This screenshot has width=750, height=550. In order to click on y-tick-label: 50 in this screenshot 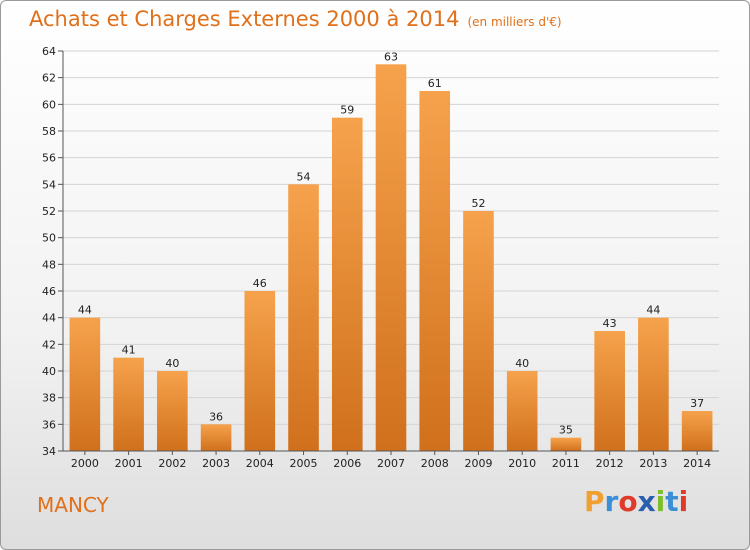, I will do `click(49, 238)`.